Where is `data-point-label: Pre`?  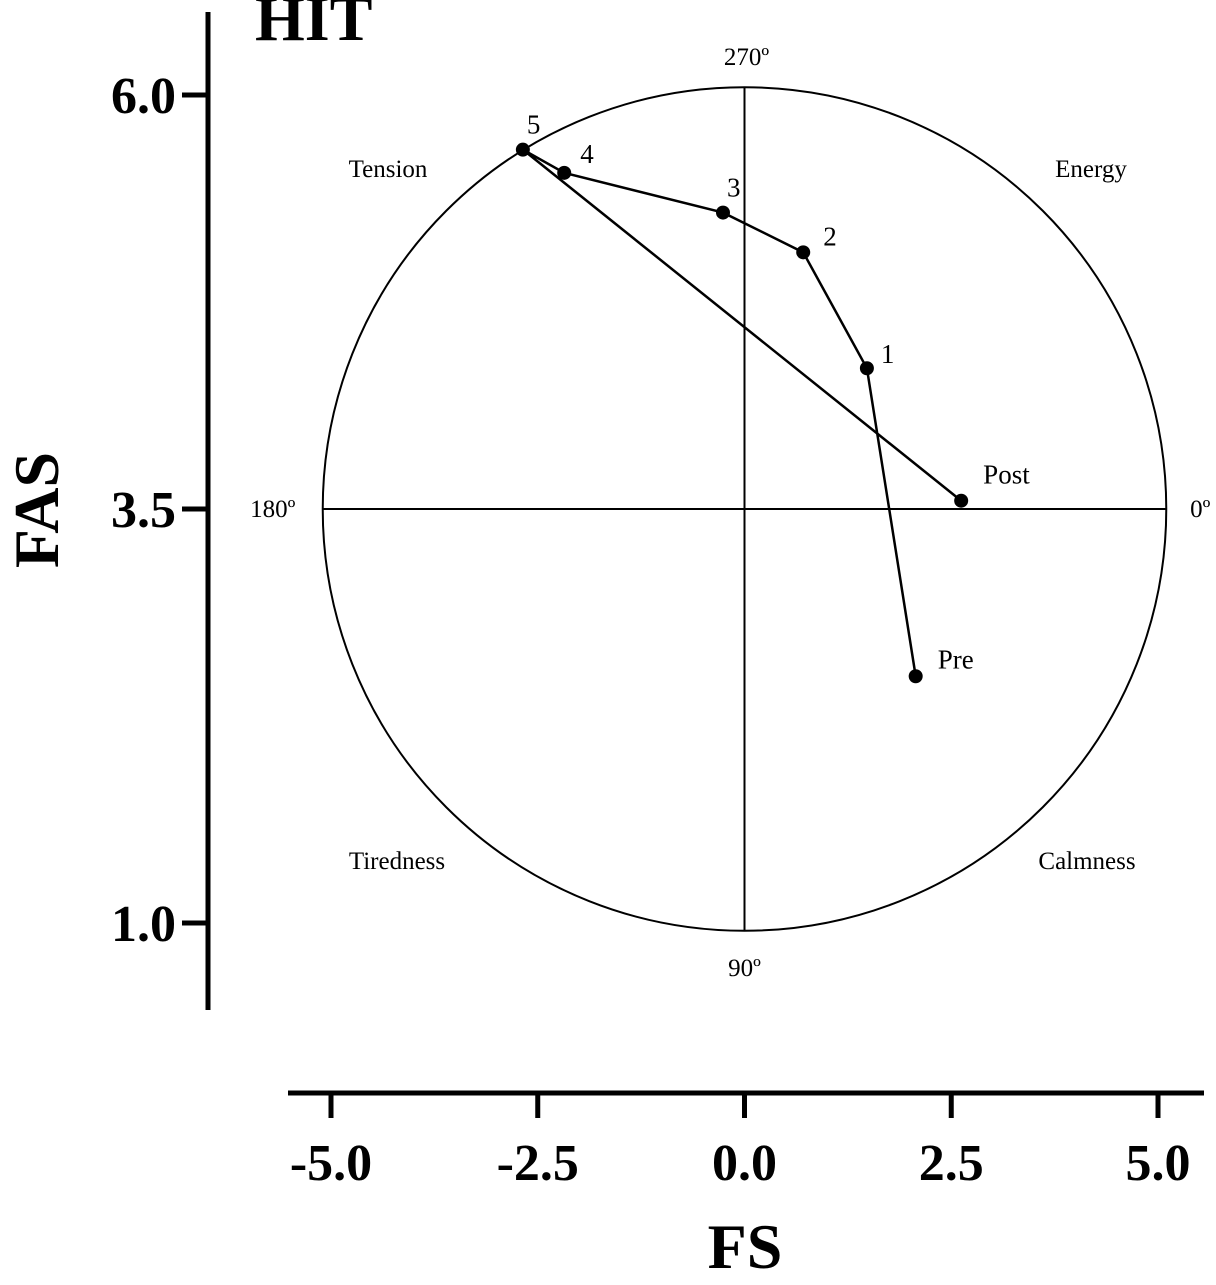 data-point-label: Pre is located at coordinates (956, 659).